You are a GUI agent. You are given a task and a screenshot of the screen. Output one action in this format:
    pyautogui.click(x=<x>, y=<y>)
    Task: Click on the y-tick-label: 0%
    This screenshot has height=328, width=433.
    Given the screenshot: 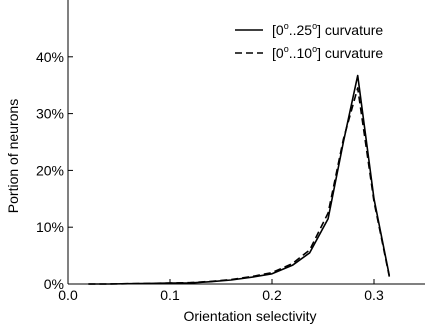 What is the action you would take?
    pyautogui.click(x=54, y=284)
    